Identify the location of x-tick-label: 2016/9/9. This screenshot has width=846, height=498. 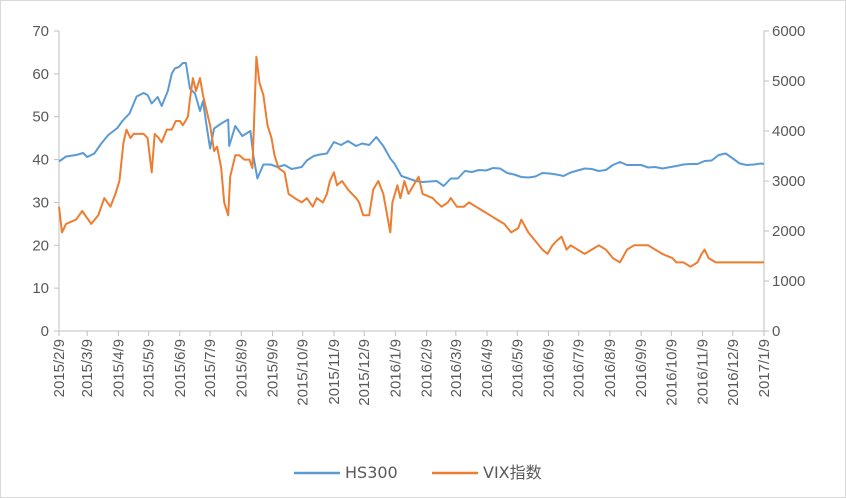
(641, 368).